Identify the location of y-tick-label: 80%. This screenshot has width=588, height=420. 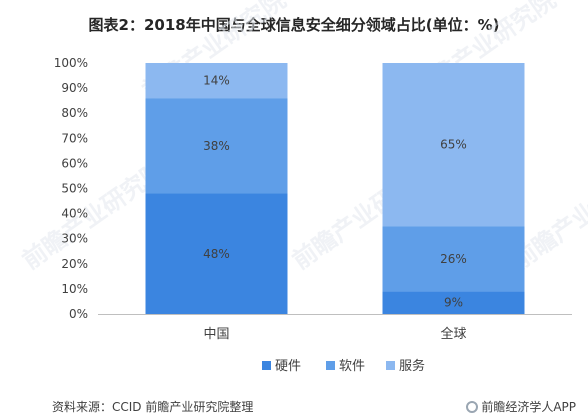
(74, 113).